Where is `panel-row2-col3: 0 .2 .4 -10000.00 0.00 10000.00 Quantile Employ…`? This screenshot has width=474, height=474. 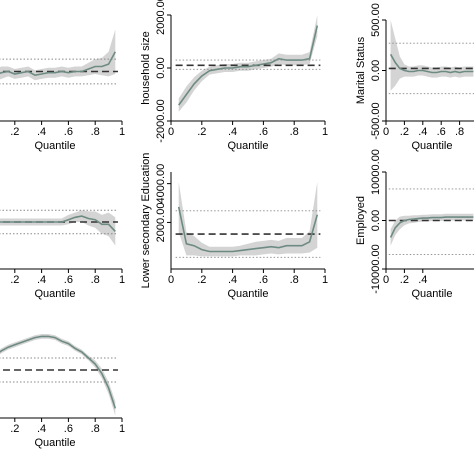 panel-row2-col3: 0 .2 .4 -10000.00 0.00 10000.00 Quantile Employ… is located at coordinates (414, 224).